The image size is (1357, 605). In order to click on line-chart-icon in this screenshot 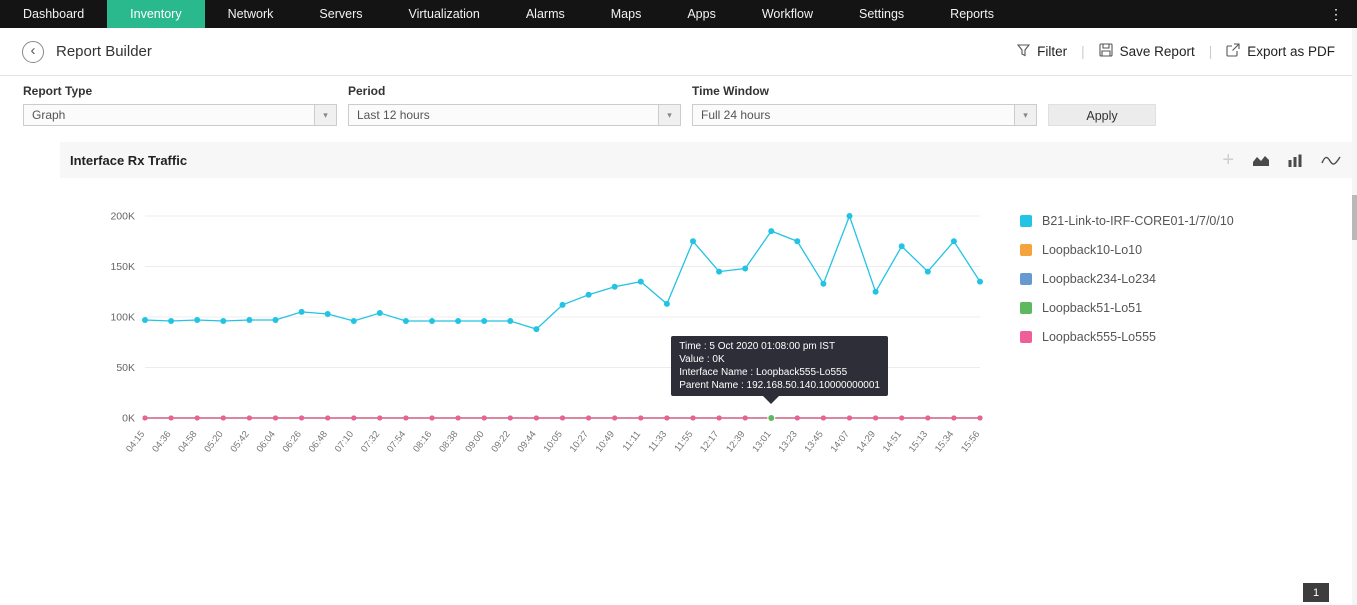, I will do `click(1331, 160)`.